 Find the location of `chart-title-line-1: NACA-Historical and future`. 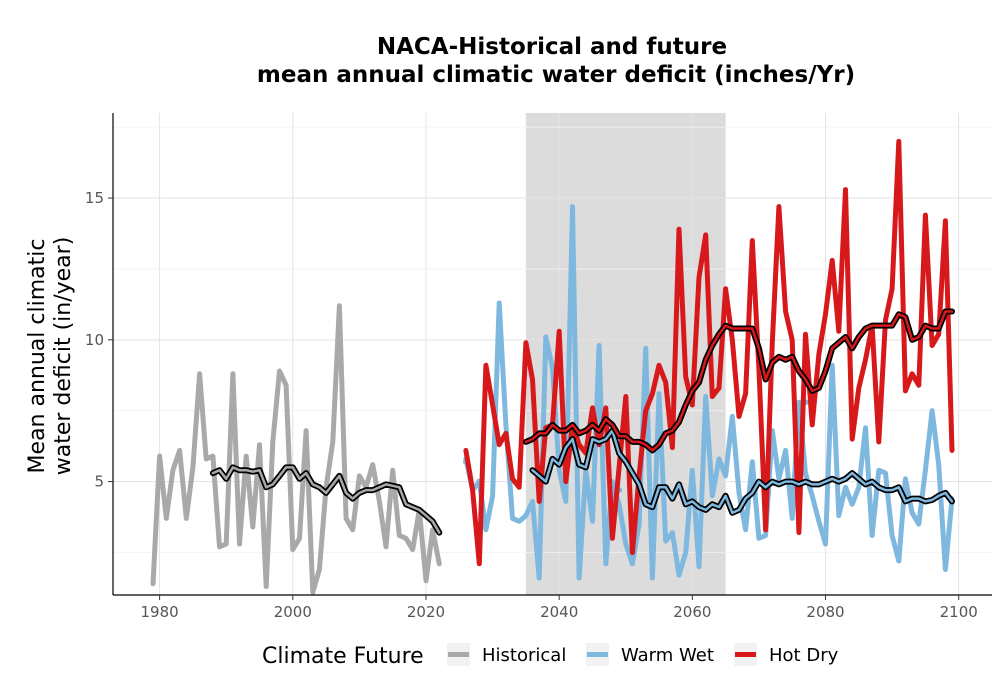

chart-title-line-1: NACA-Historical and future is located at coordinates (552, 47).